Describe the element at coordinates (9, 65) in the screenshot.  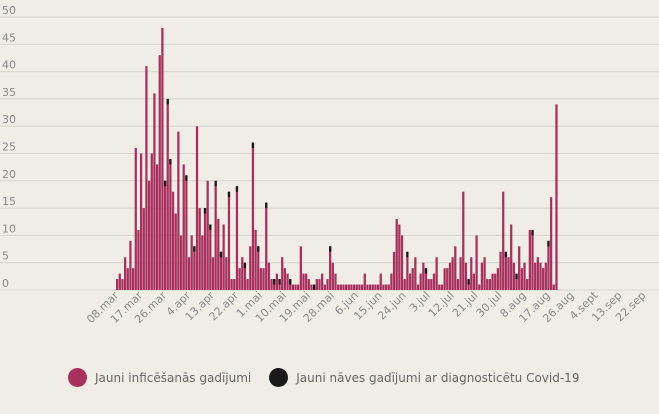
I see `y-tick-label: 40` at that location.